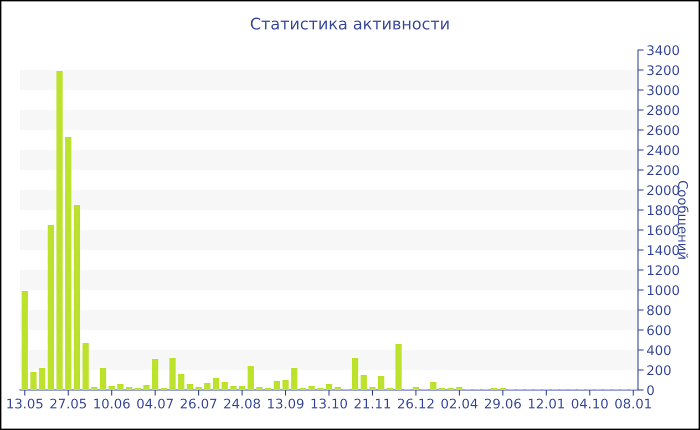  What do you see at coordinates (198, 403) in the screenshot?
I see `x-tick-label: 26.07` at bounding box center [198, 403].